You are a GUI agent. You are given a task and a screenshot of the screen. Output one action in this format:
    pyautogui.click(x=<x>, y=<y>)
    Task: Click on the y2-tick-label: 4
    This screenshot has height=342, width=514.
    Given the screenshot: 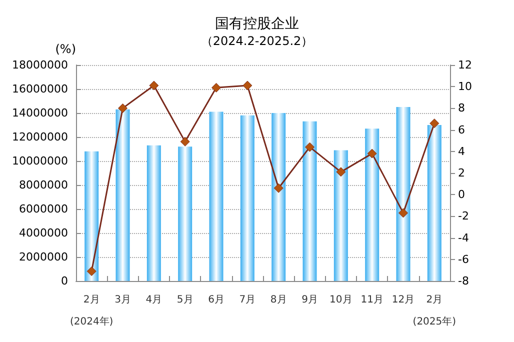 What is the action you would take?
    pyautogui.click(x=461, y=151)
    